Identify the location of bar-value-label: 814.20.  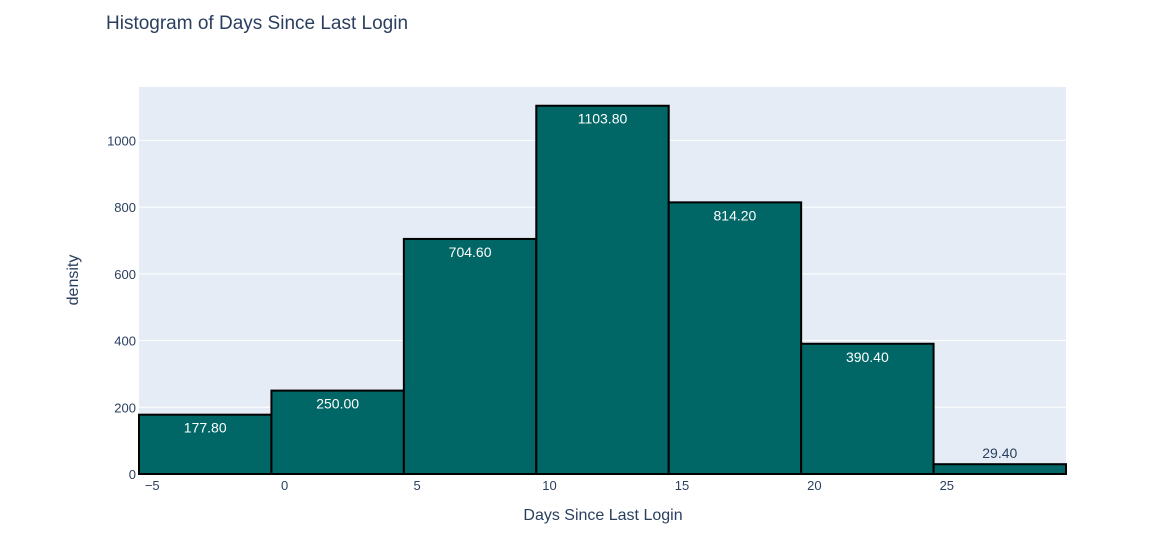
(735, 215).